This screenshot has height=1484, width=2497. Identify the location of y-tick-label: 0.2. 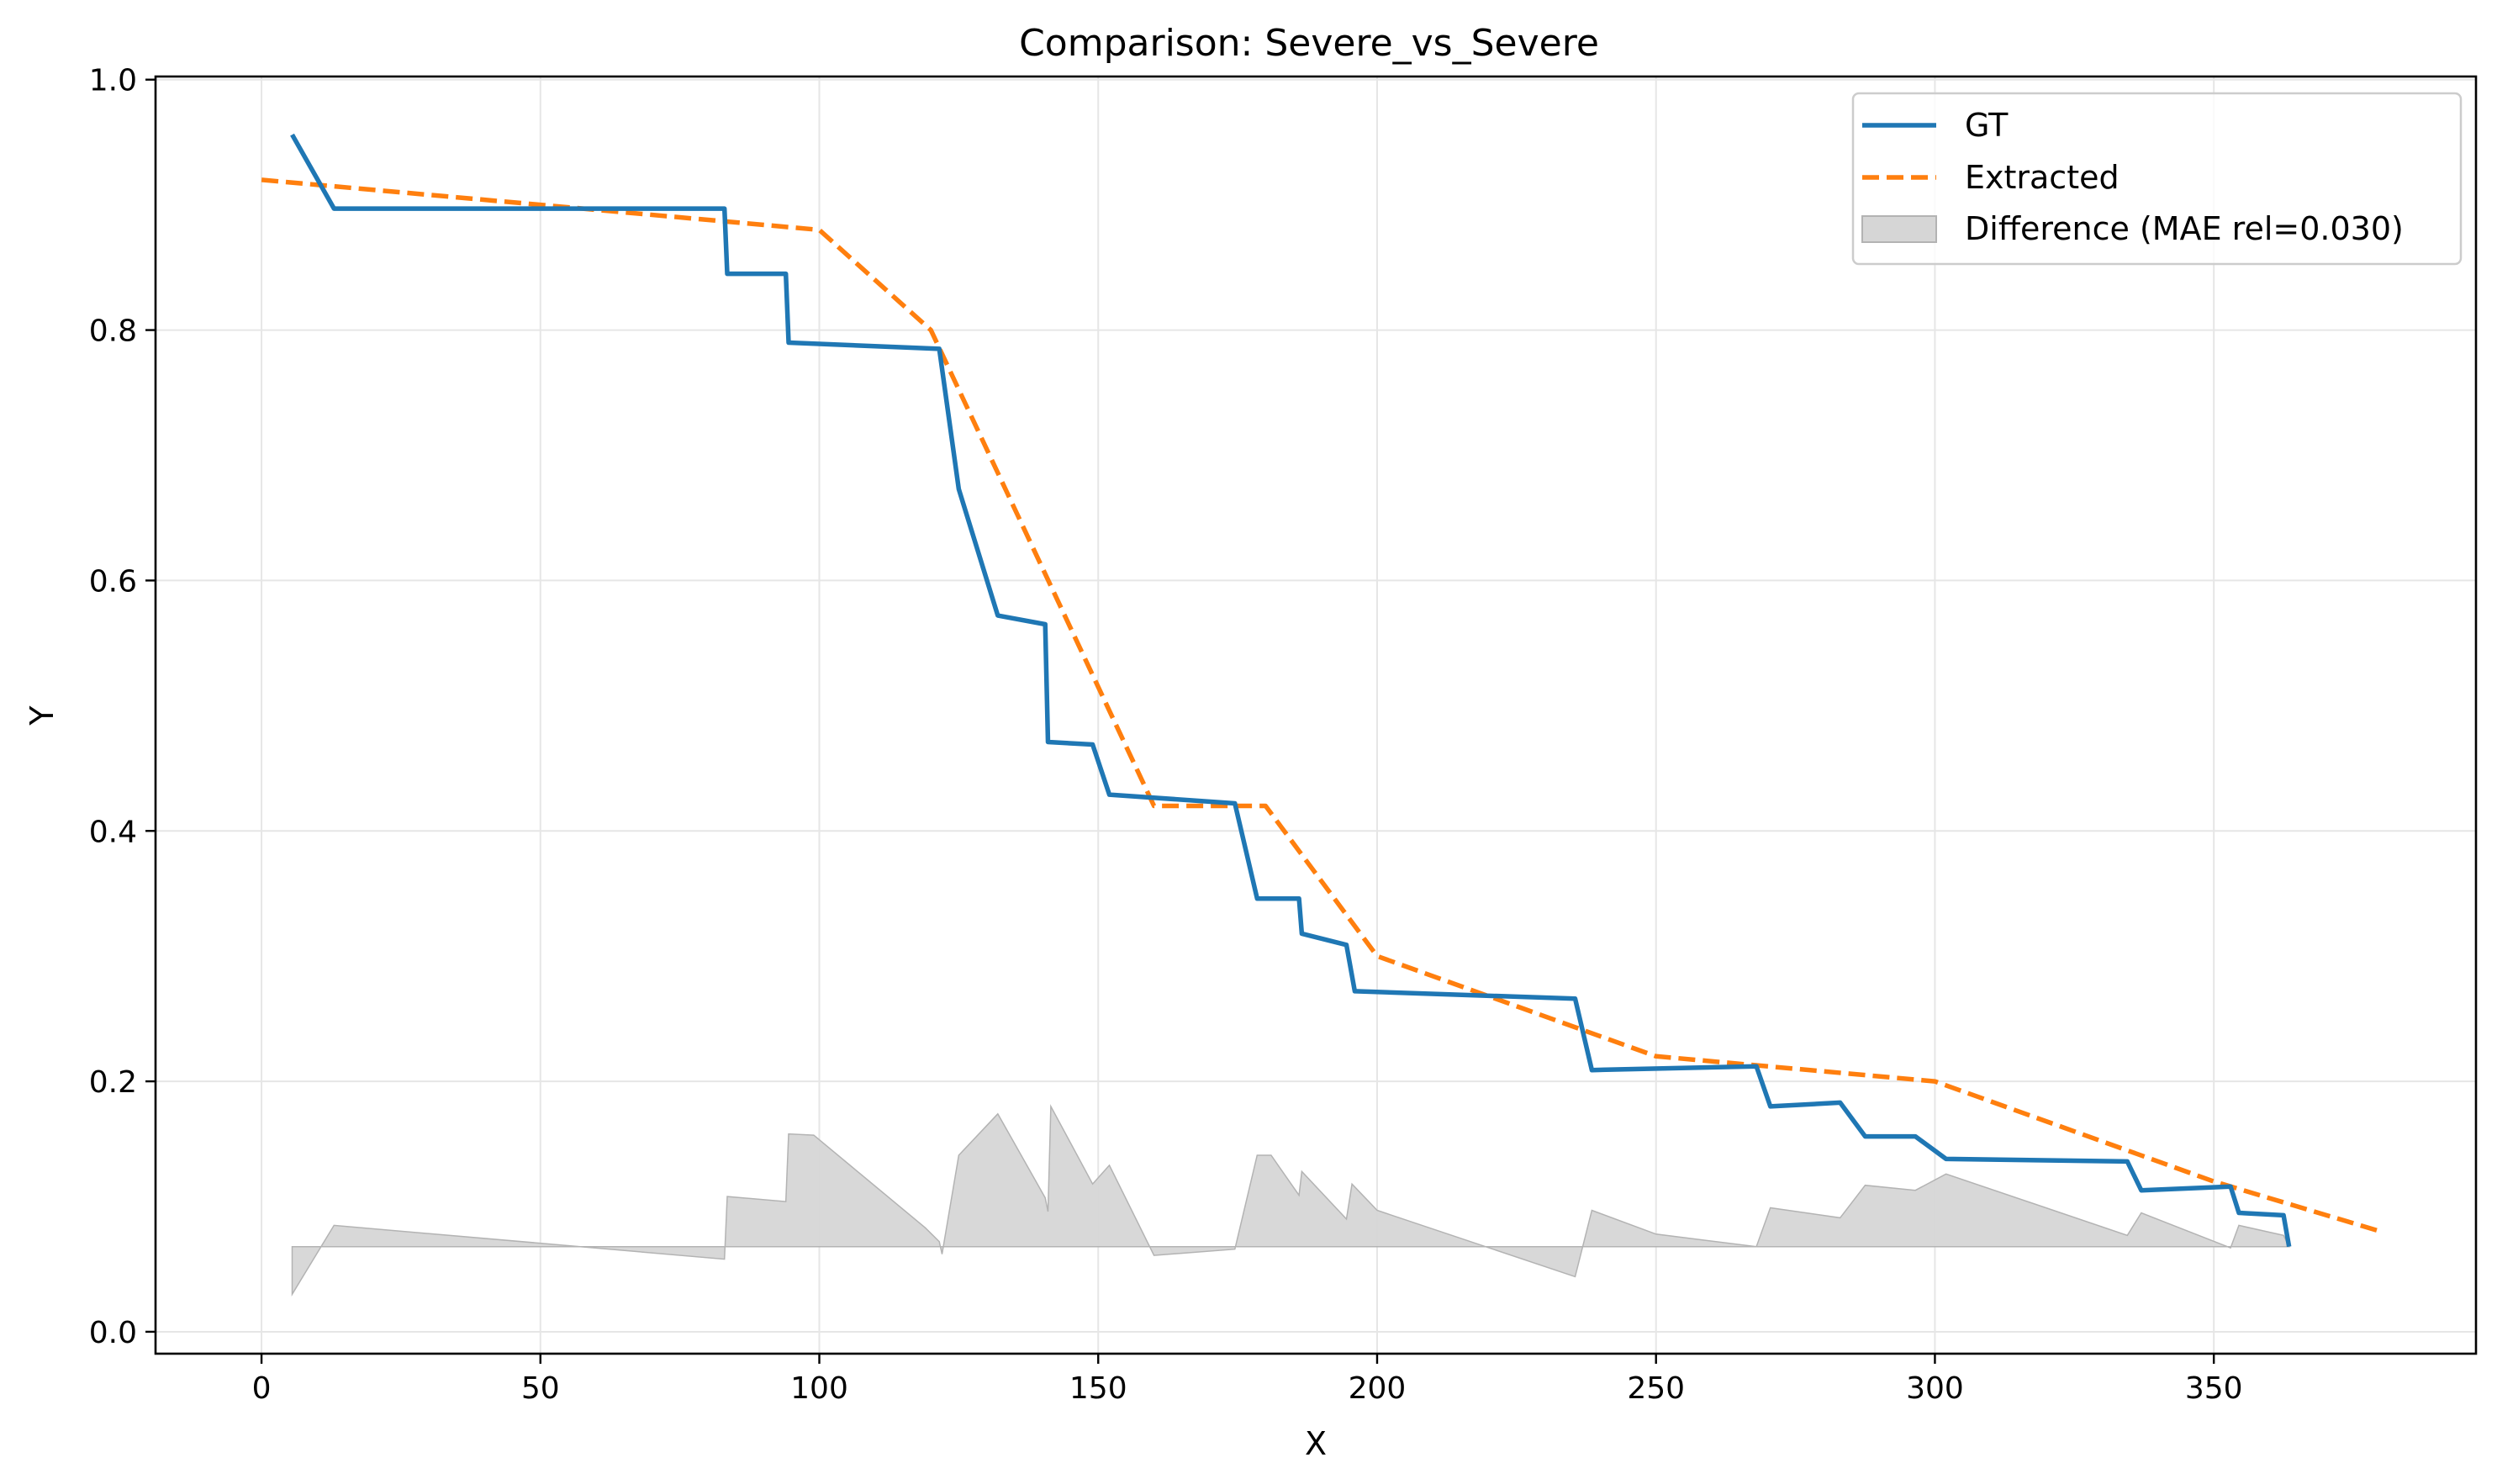
(113, 1082).